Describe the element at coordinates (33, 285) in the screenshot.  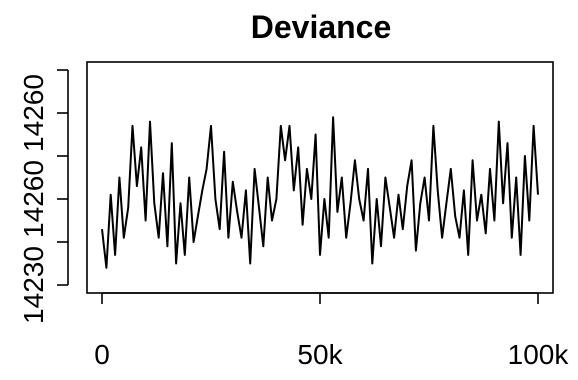
I see `y-tick-label: 14230` at that location.